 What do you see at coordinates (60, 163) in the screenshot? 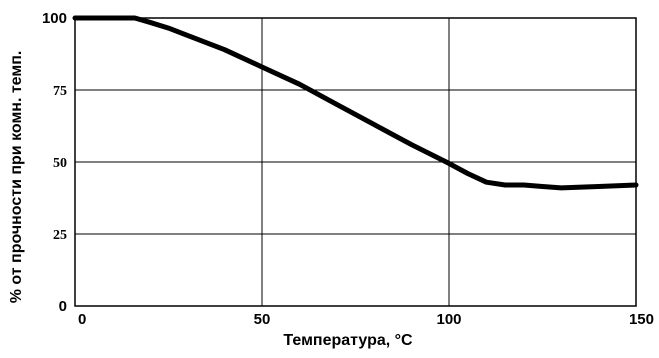
I see `y-tick-label-2: 50` at bounding box center [60, 163].